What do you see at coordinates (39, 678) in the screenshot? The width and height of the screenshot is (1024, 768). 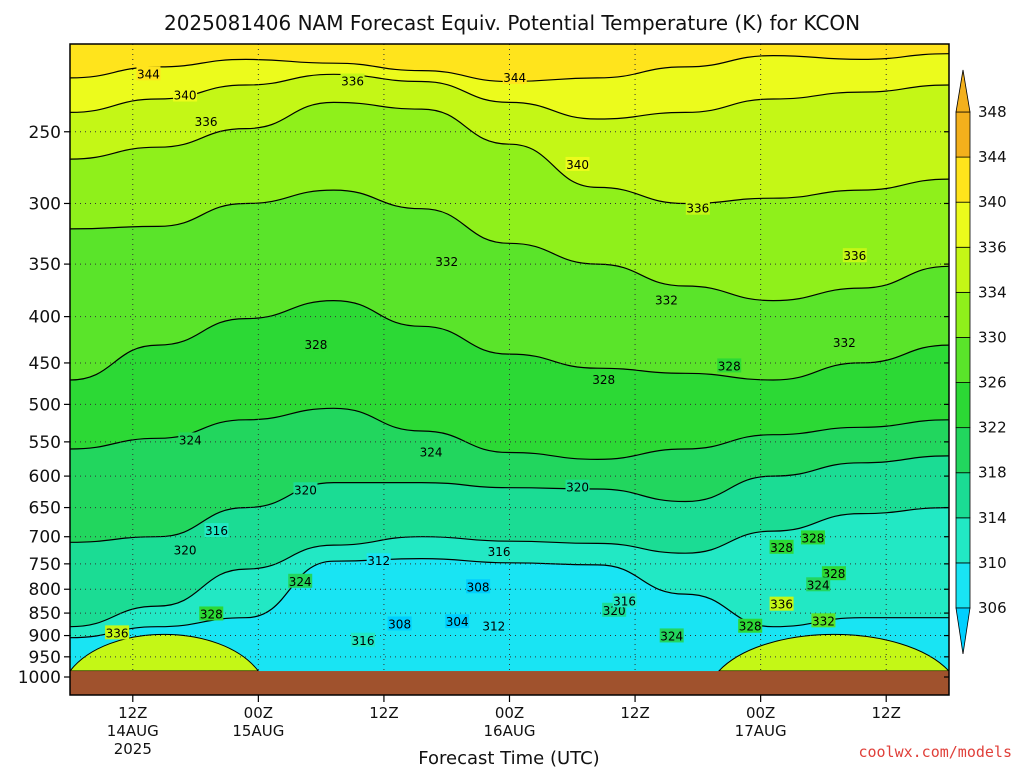 I see `y-tick-label: 1000` at bounding box center [39, 678].